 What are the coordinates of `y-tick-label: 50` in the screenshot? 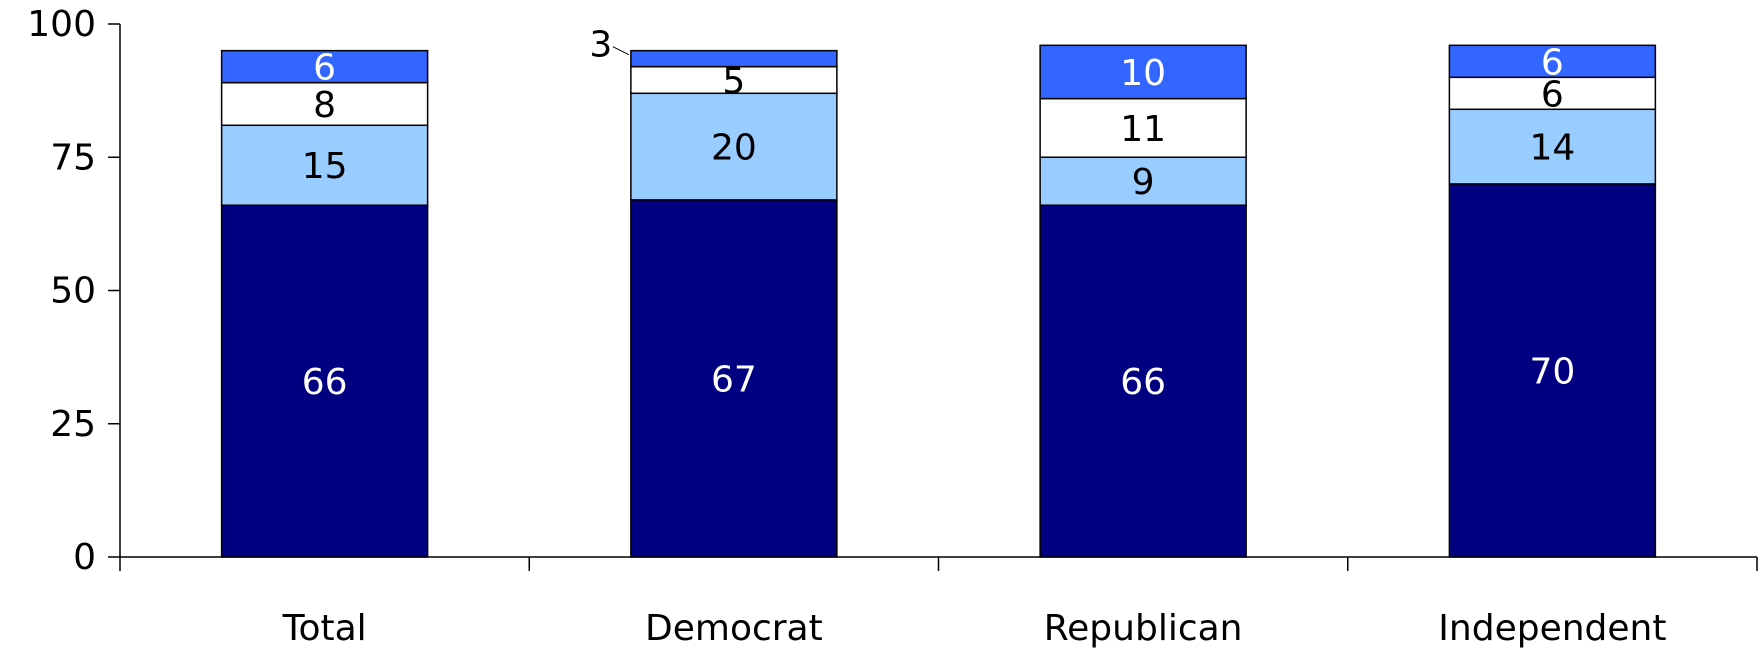 It's located at (73, 291).